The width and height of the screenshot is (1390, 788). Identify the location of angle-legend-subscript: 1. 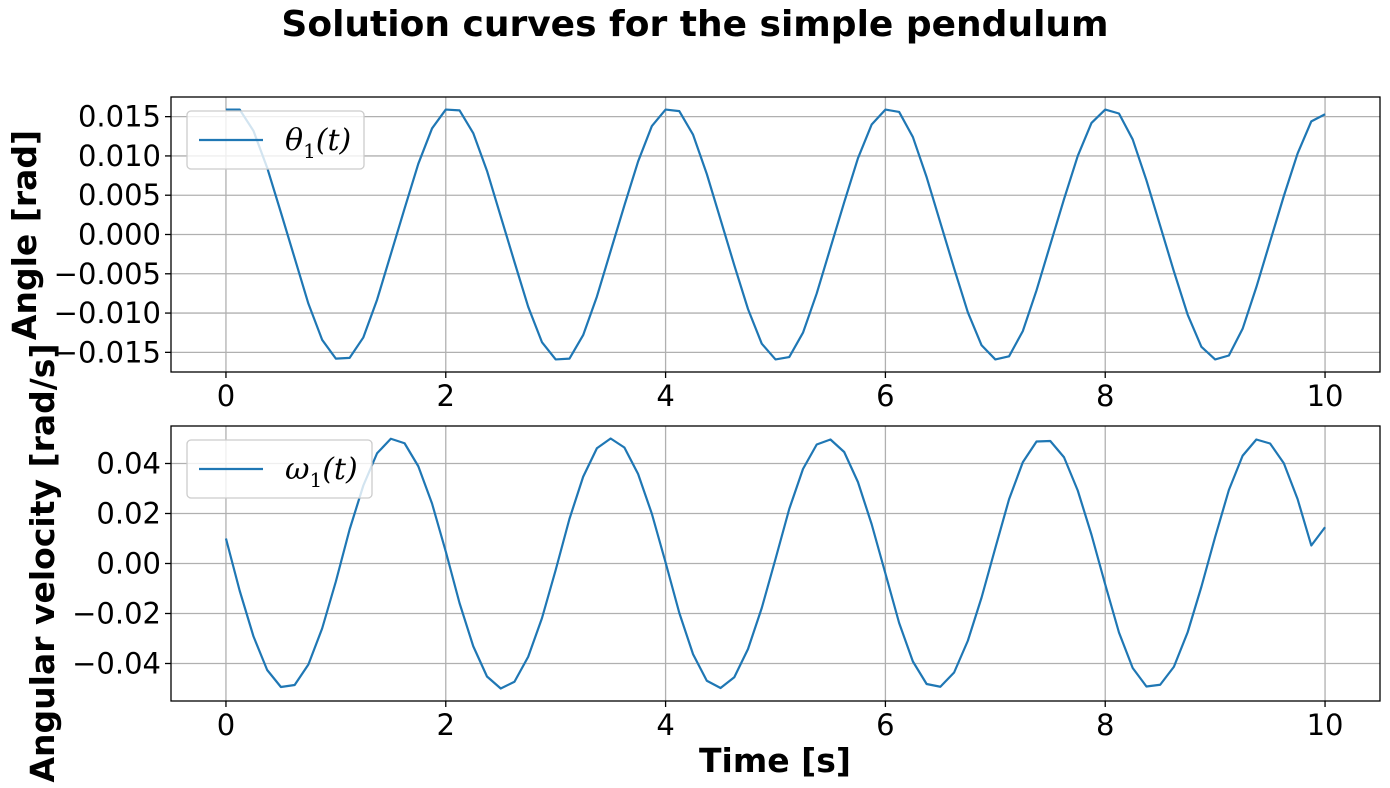
(309, 151).